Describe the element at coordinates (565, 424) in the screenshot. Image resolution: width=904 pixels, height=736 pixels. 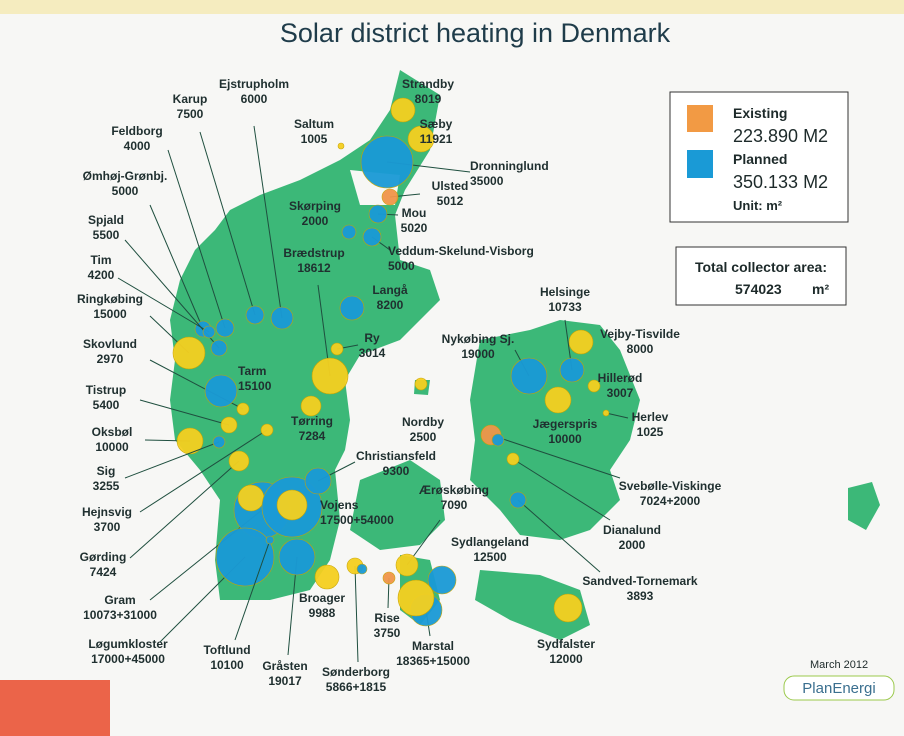
I see `plant-name: Jægerspris` at that location.